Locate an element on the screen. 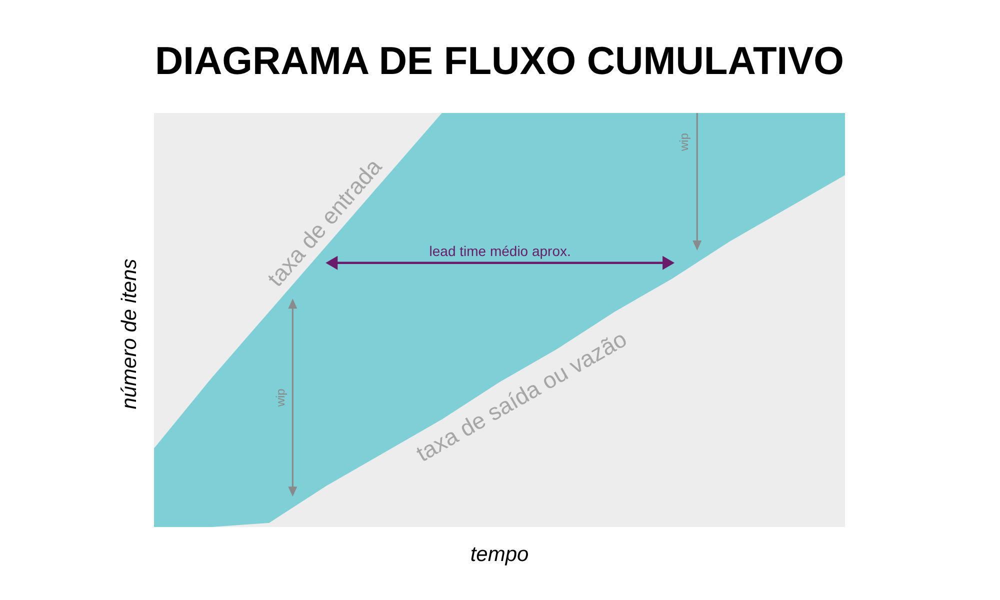 The width and height of the screenshot is (1000, 600). x-axis-title: tempo is located at coordinates (499, 554).